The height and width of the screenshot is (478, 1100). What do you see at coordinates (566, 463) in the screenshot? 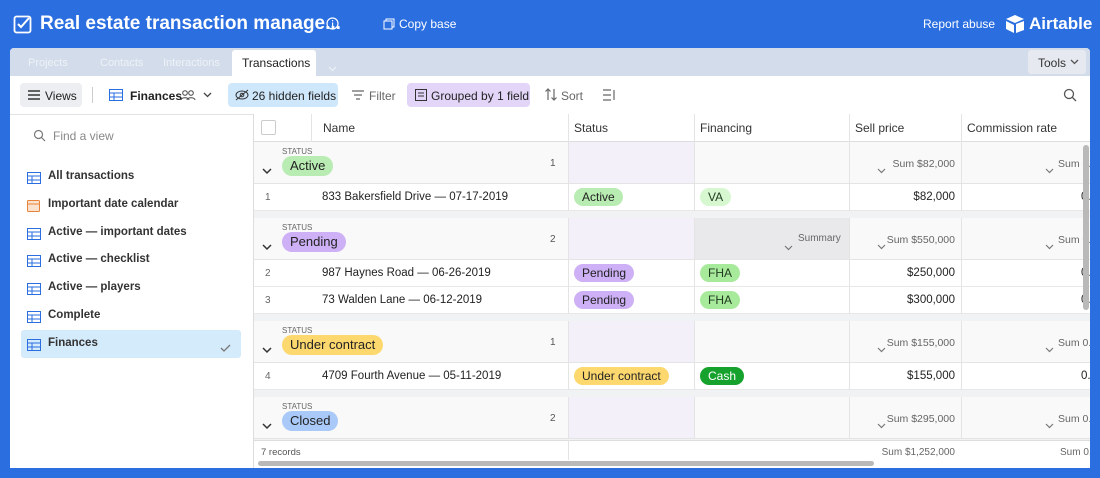
I see `h-scrollbar` at bounding box center [566, 463].